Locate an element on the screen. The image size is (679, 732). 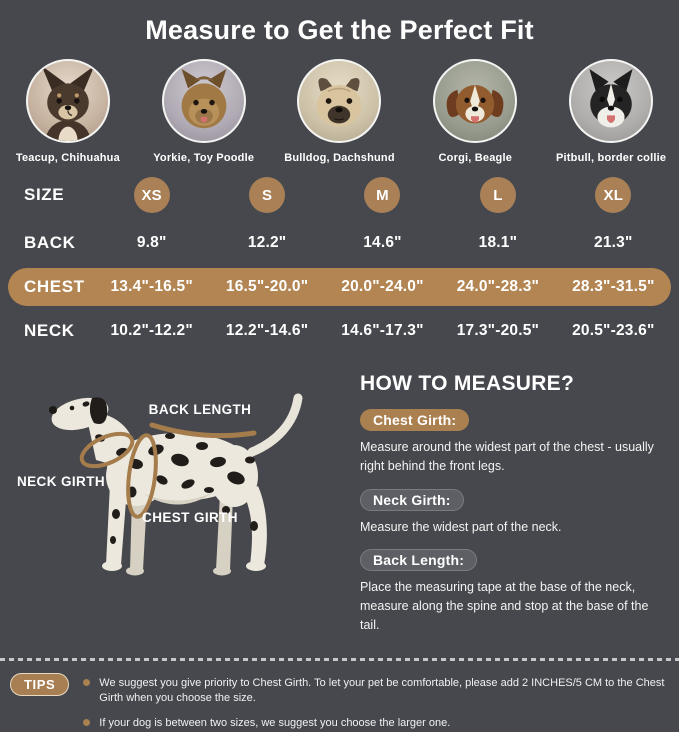
neck-value-xl: 20.5"-23.6" is located at coordinates (613, 331).